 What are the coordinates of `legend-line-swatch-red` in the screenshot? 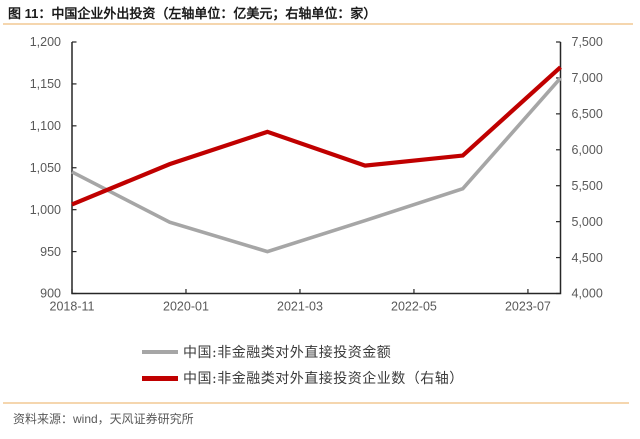 It's located at (160, 378).